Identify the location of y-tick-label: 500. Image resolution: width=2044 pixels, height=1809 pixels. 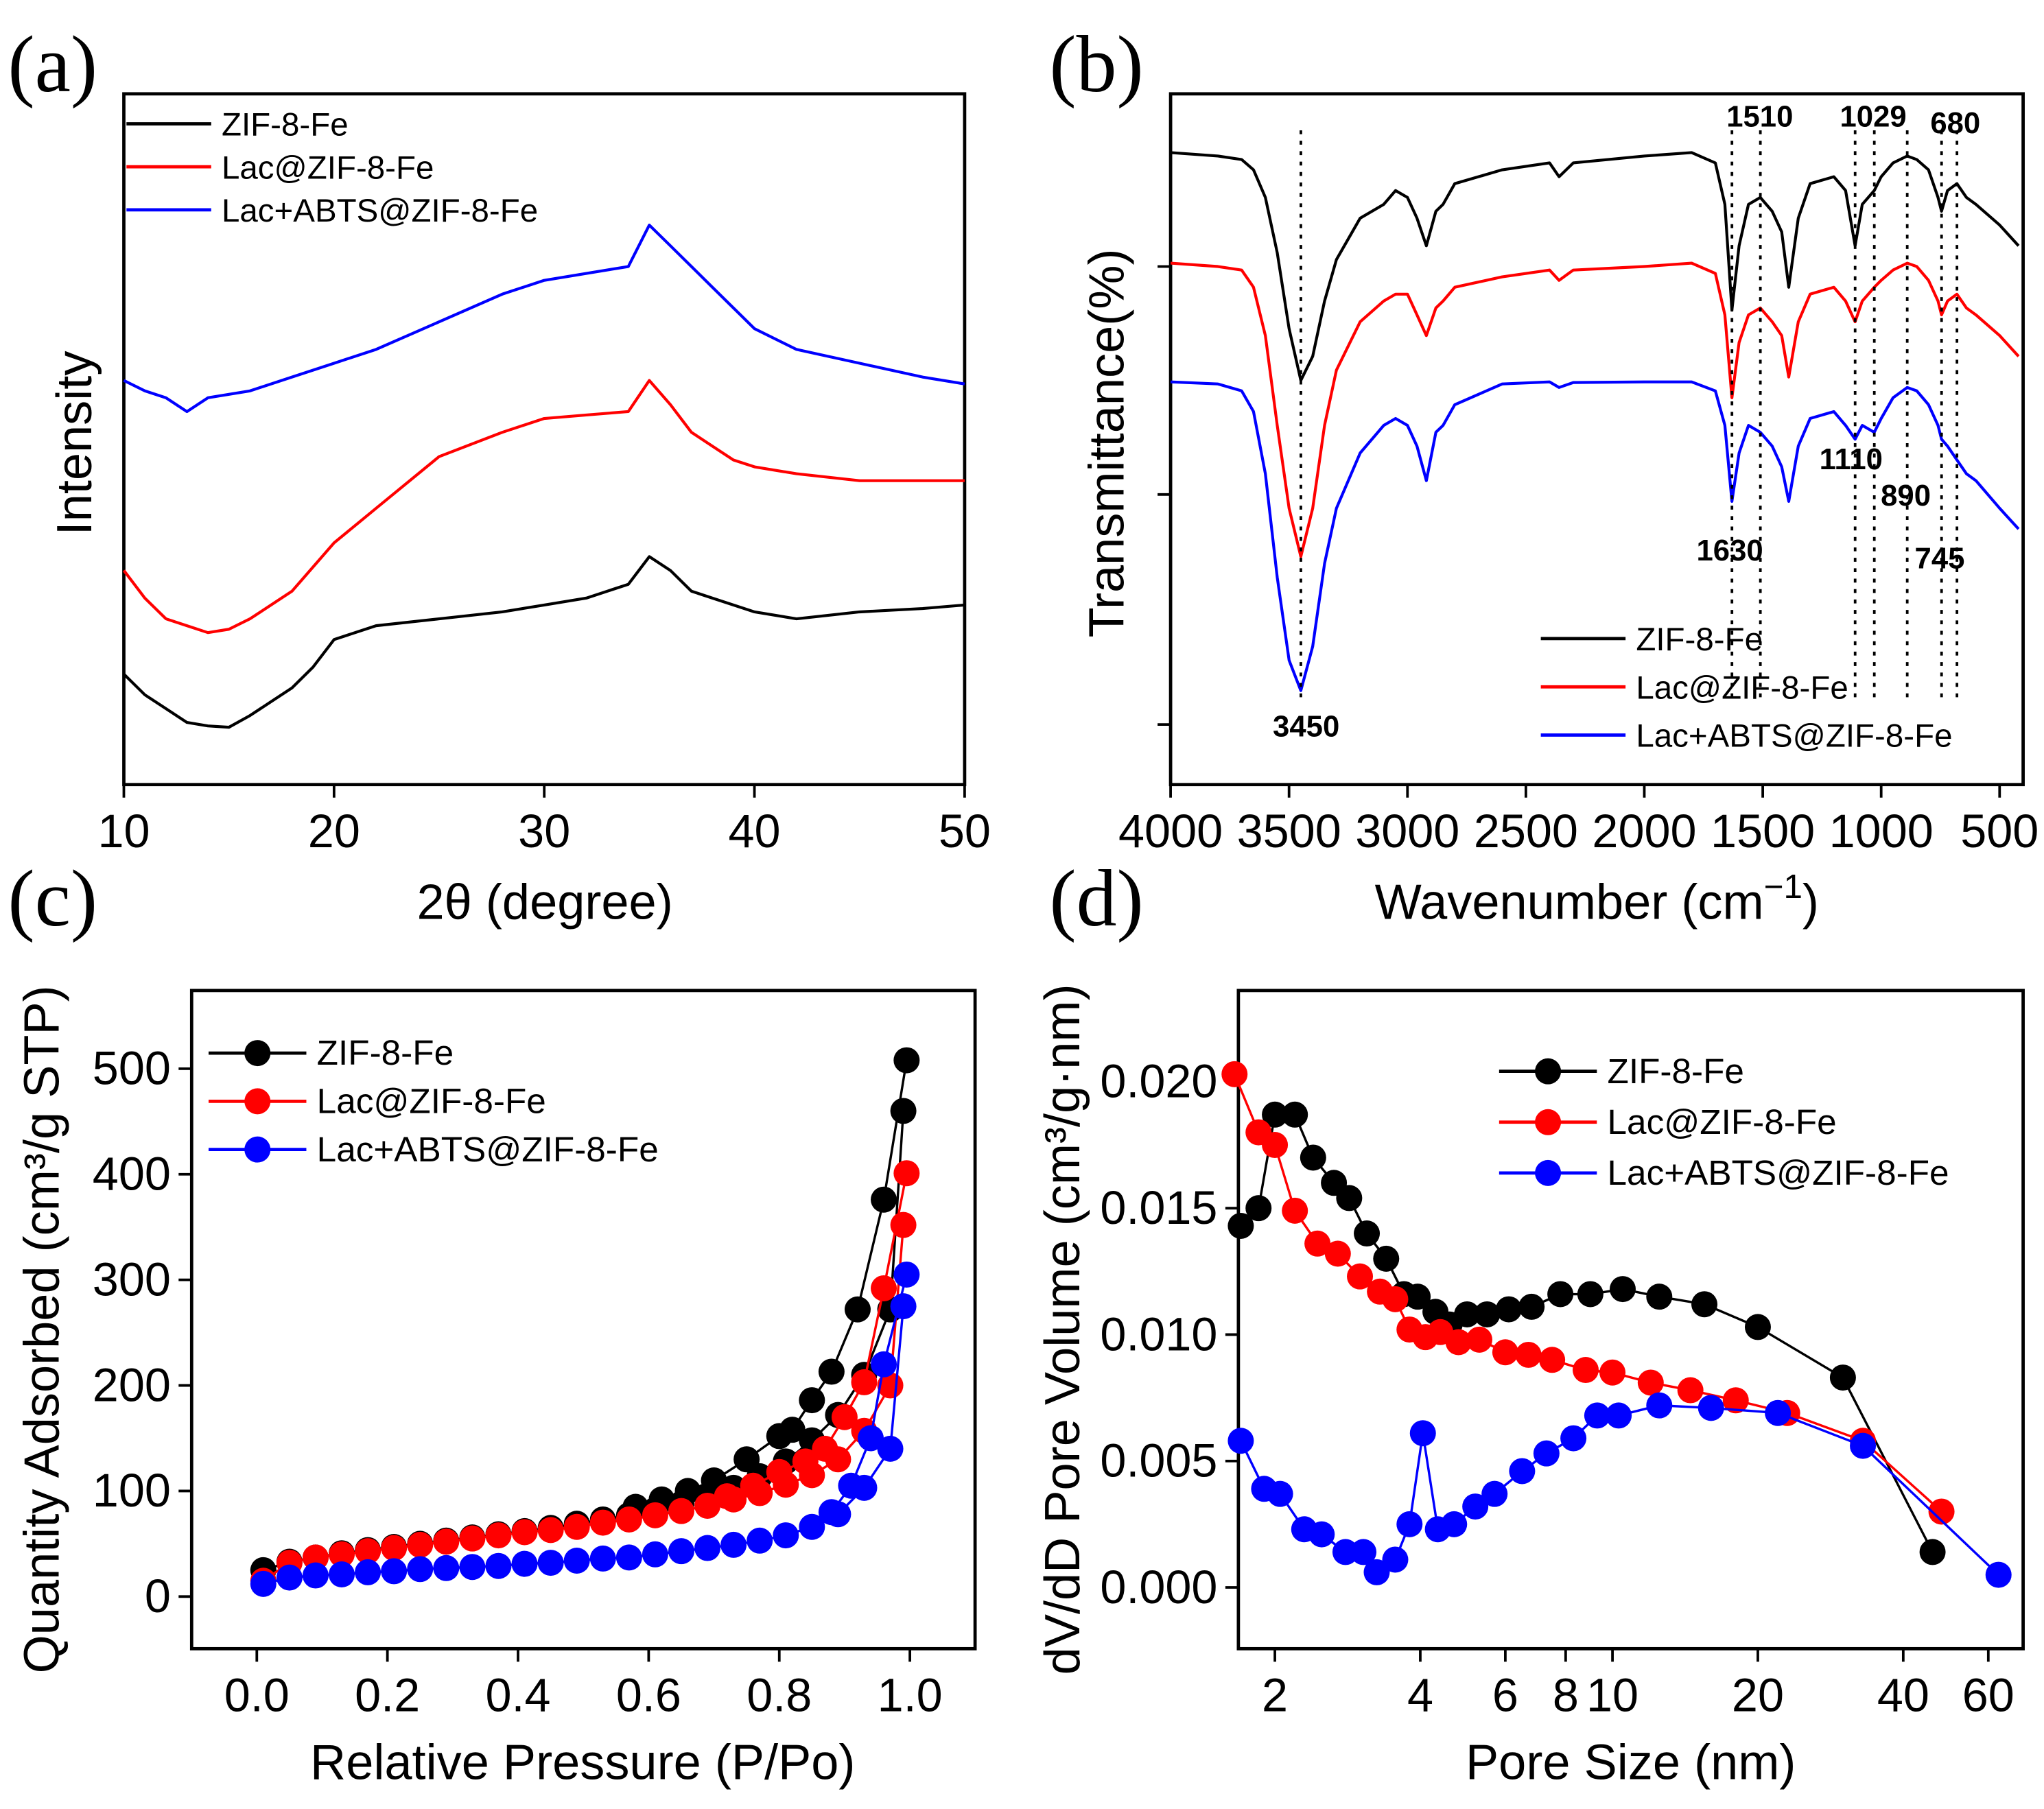
(132, 1069).